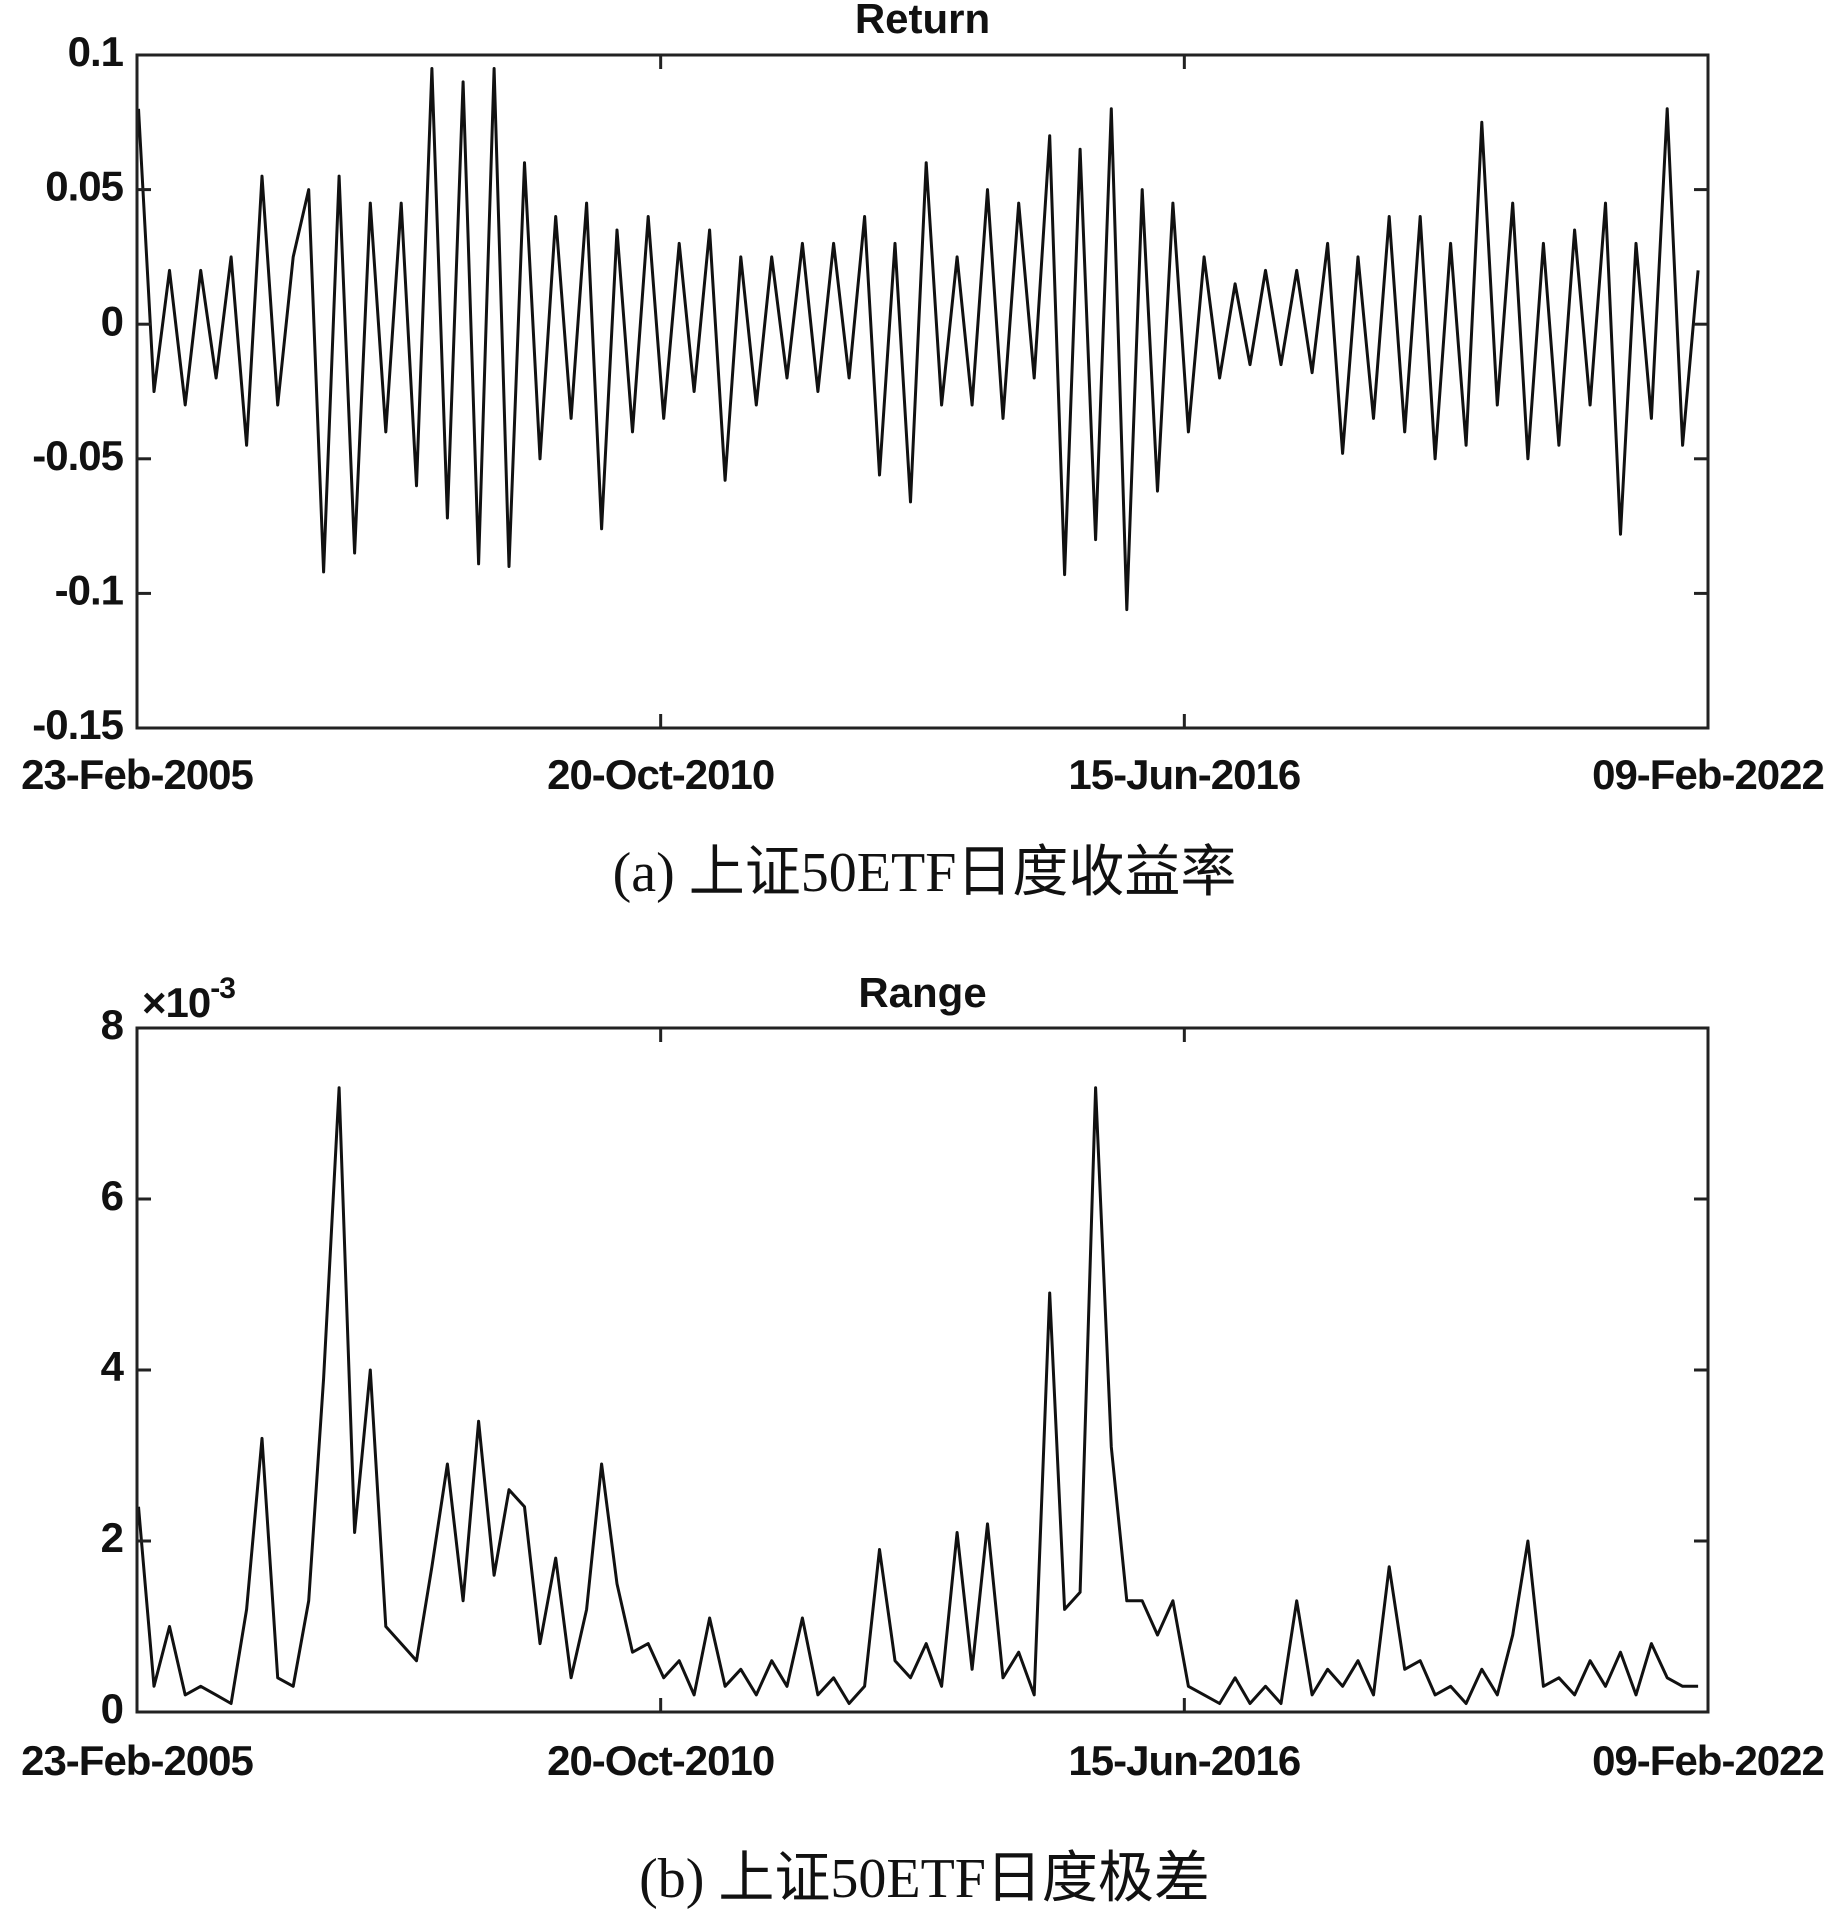 This screenshot has height=1913, width=1845. Describe the element at coordinates (112, 1024) in the screenshot. I see `y-tick-label: 8` at that location.